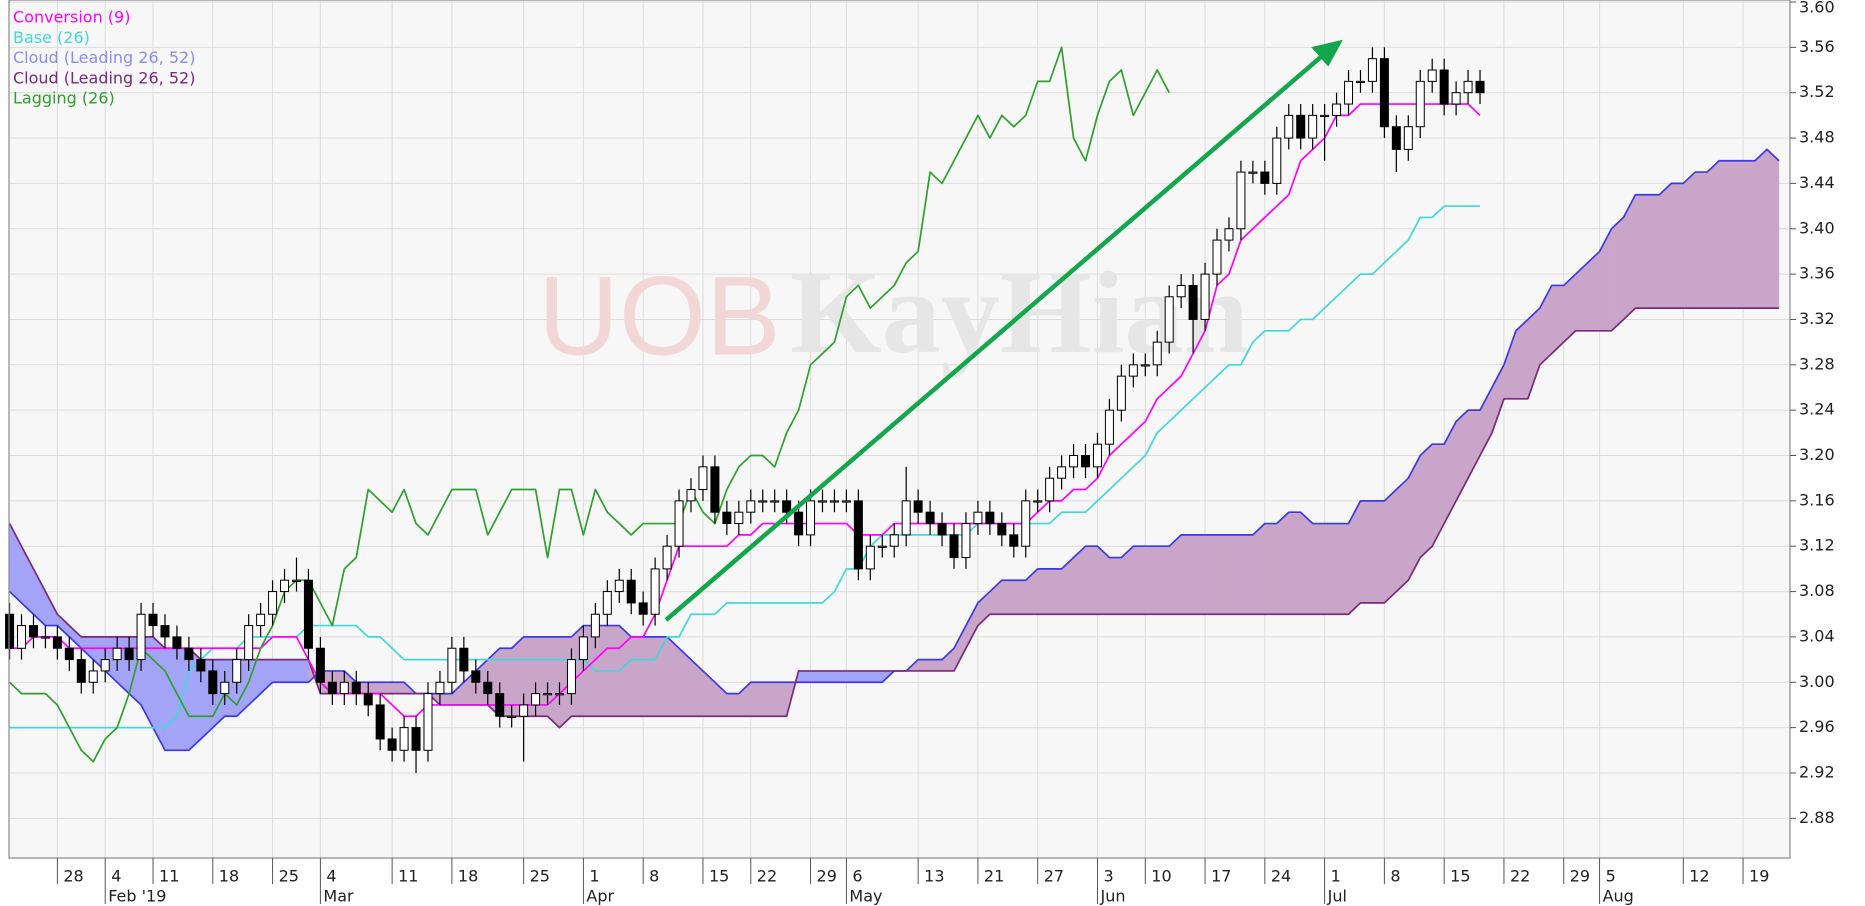 The height and width of the screenshot is (906, 1865). I want to click on watermark-text: KayHian, so click(1019, 312).